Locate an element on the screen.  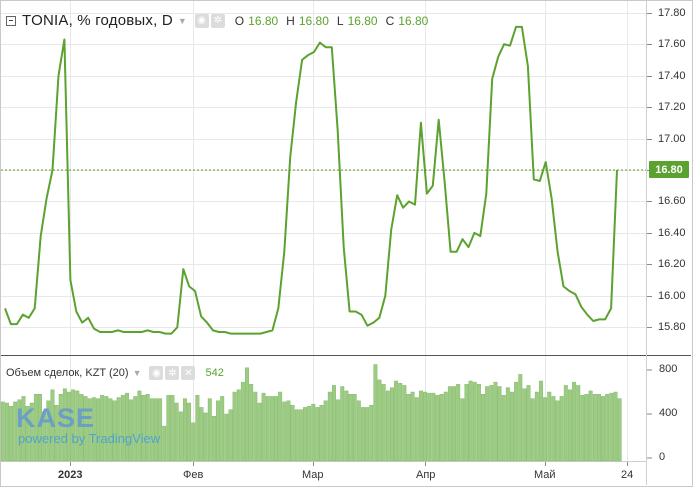
close-label: C is located at coordinates (390, 20).